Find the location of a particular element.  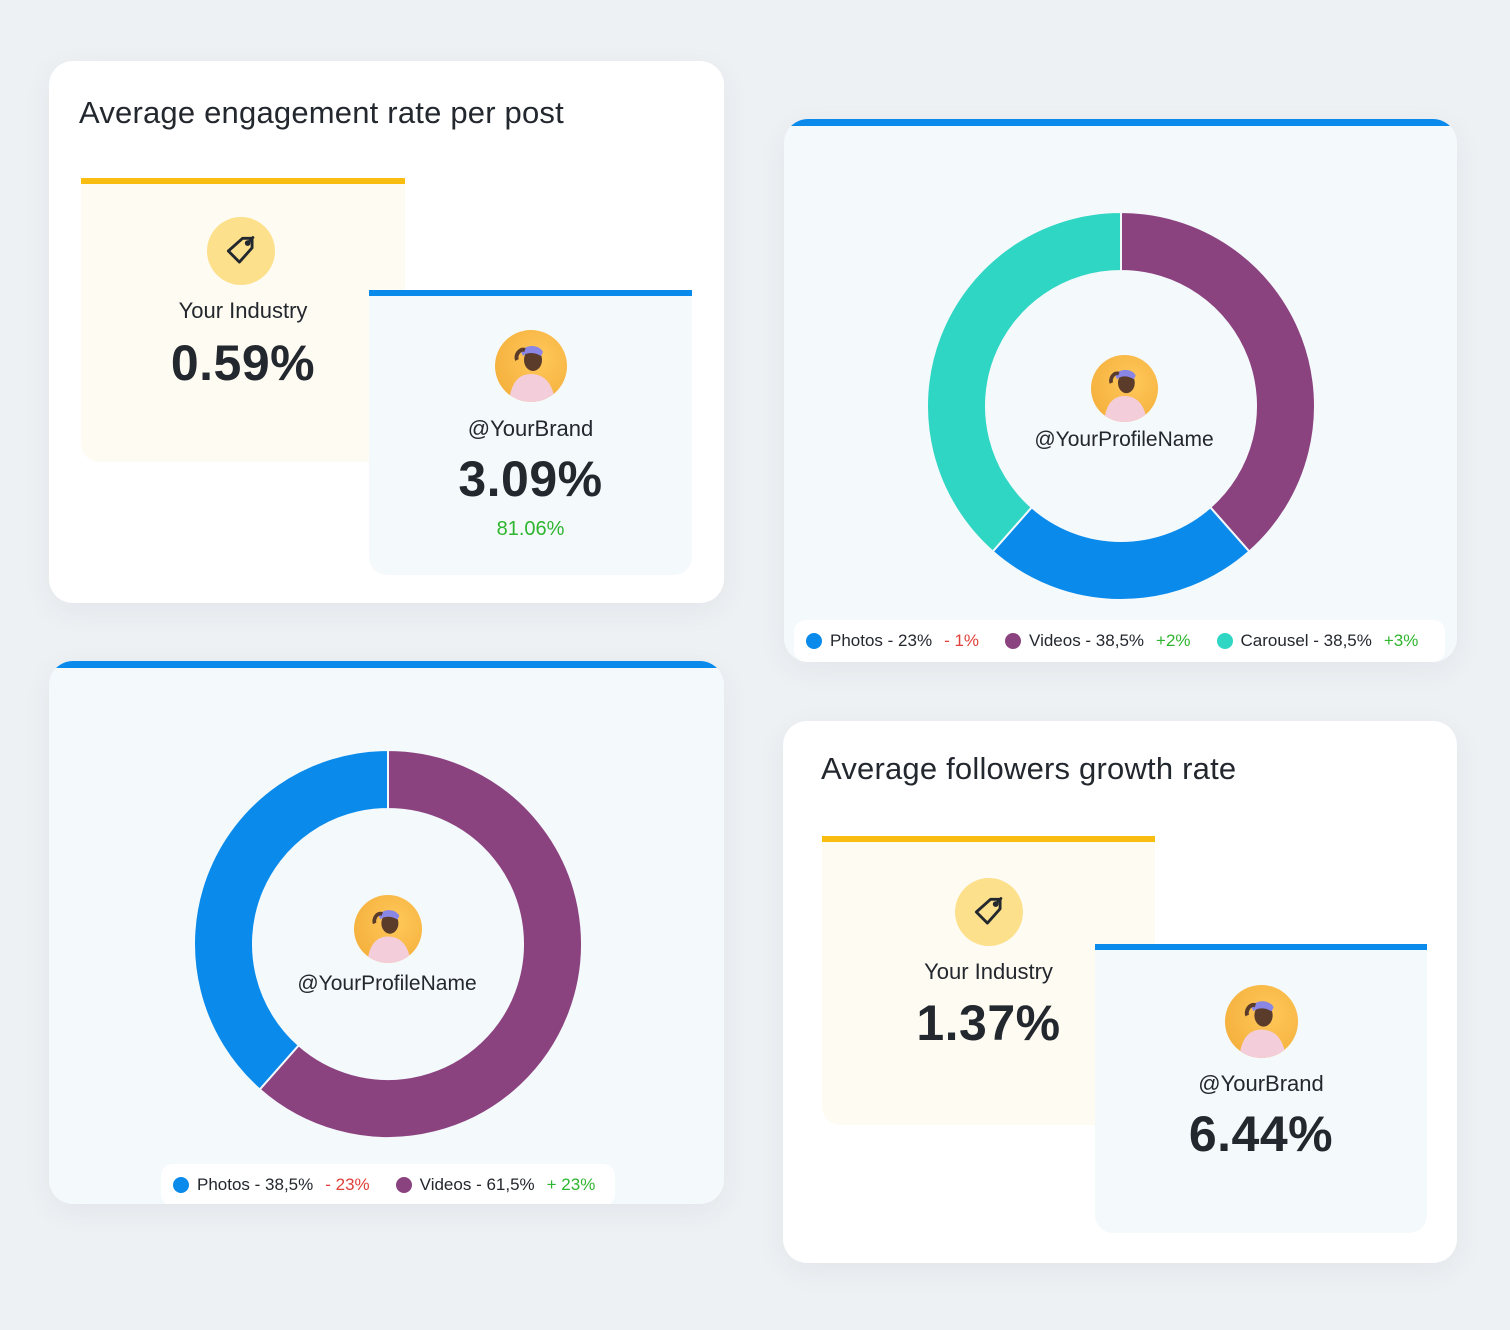

brand-value: 6.44% is located at coordinates (1261, 1134).